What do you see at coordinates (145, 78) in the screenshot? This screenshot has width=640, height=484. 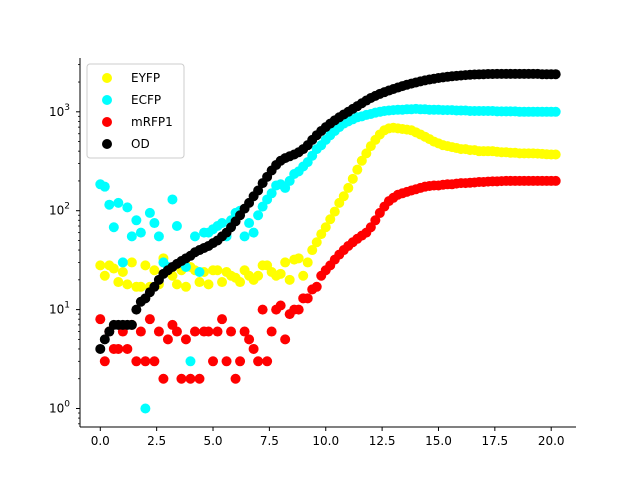 I see `legend-label: EYFP` at bounding box center [145, 78].